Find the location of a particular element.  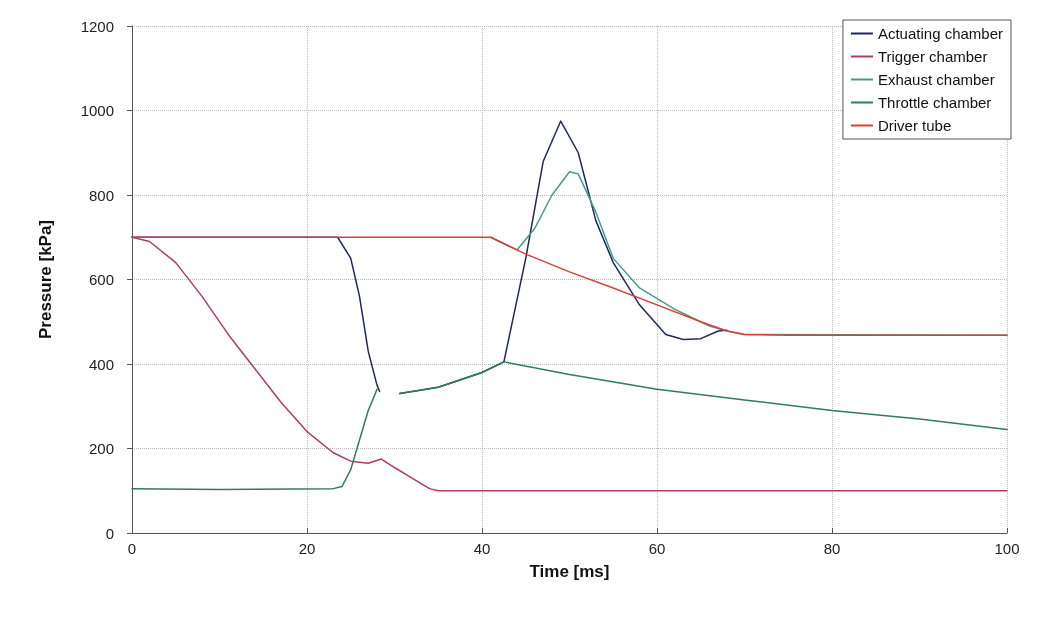

y-tick-label: 0 is located at coordinates (109, 533).